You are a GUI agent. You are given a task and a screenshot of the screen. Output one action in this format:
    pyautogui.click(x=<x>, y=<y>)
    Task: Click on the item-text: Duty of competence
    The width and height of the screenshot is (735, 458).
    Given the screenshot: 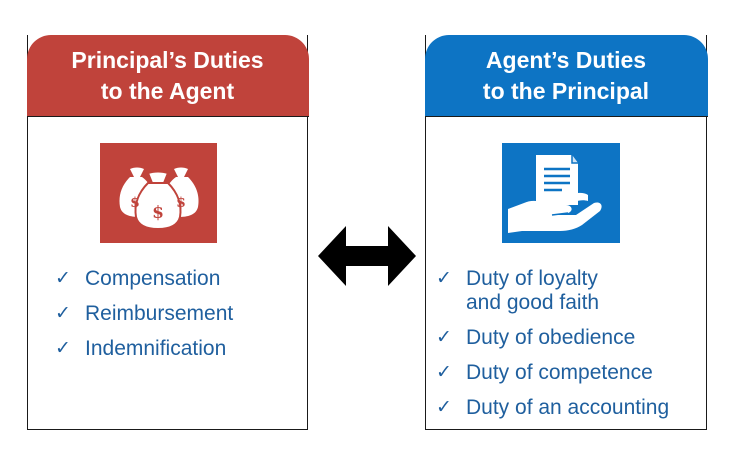 What is the action you would take?
    pyautogui.click(x=559, y=372)
    